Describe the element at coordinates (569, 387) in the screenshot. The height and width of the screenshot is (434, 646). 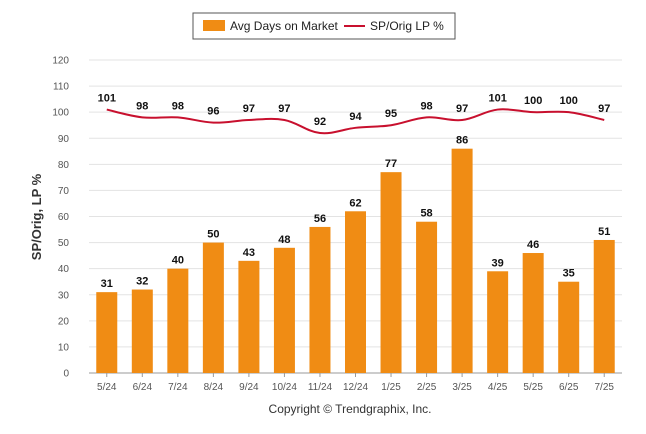
I see `x-tick-label: 6/25` at that location.